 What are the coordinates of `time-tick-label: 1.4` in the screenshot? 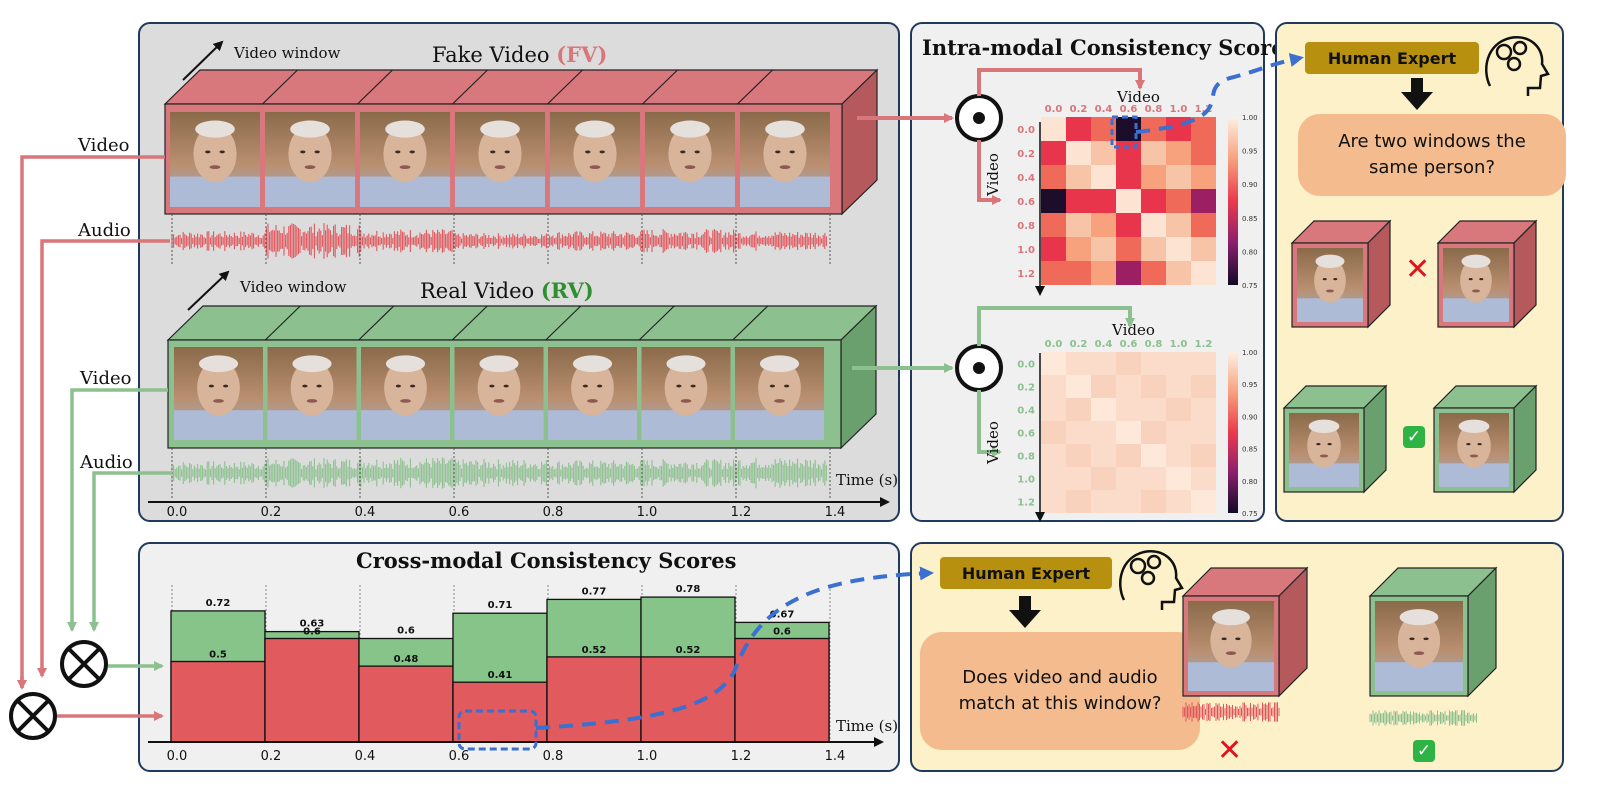 It's located at (835, 756).